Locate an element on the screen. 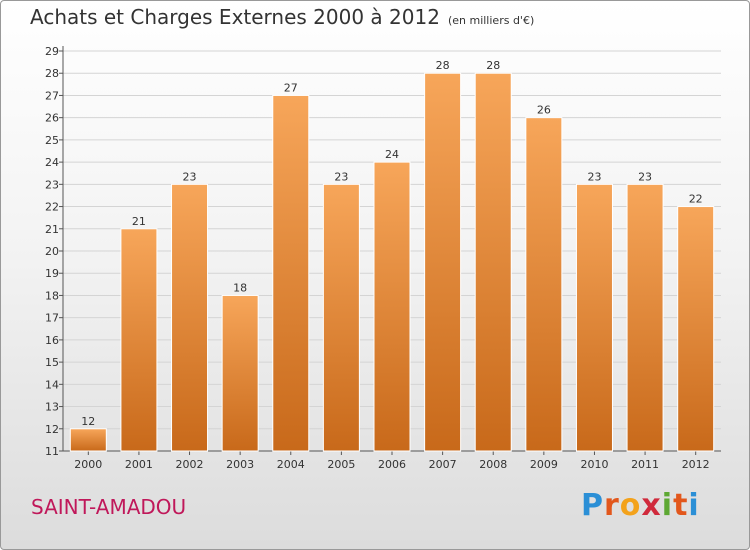  data-label: 22 is located at coordinates (696, 199).